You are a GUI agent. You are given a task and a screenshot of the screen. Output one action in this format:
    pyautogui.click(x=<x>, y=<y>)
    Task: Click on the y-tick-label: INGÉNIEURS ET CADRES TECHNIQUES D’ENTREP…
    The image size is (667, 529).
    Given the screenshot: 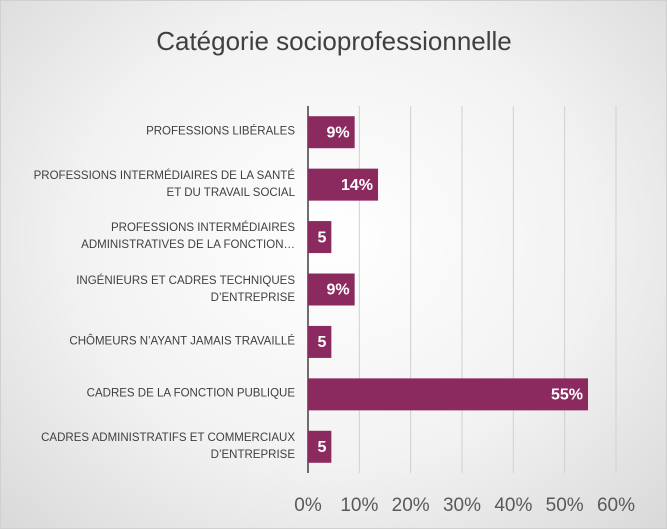 What is the action you would take?
    pyautogui.click(x=185, y=289)
    